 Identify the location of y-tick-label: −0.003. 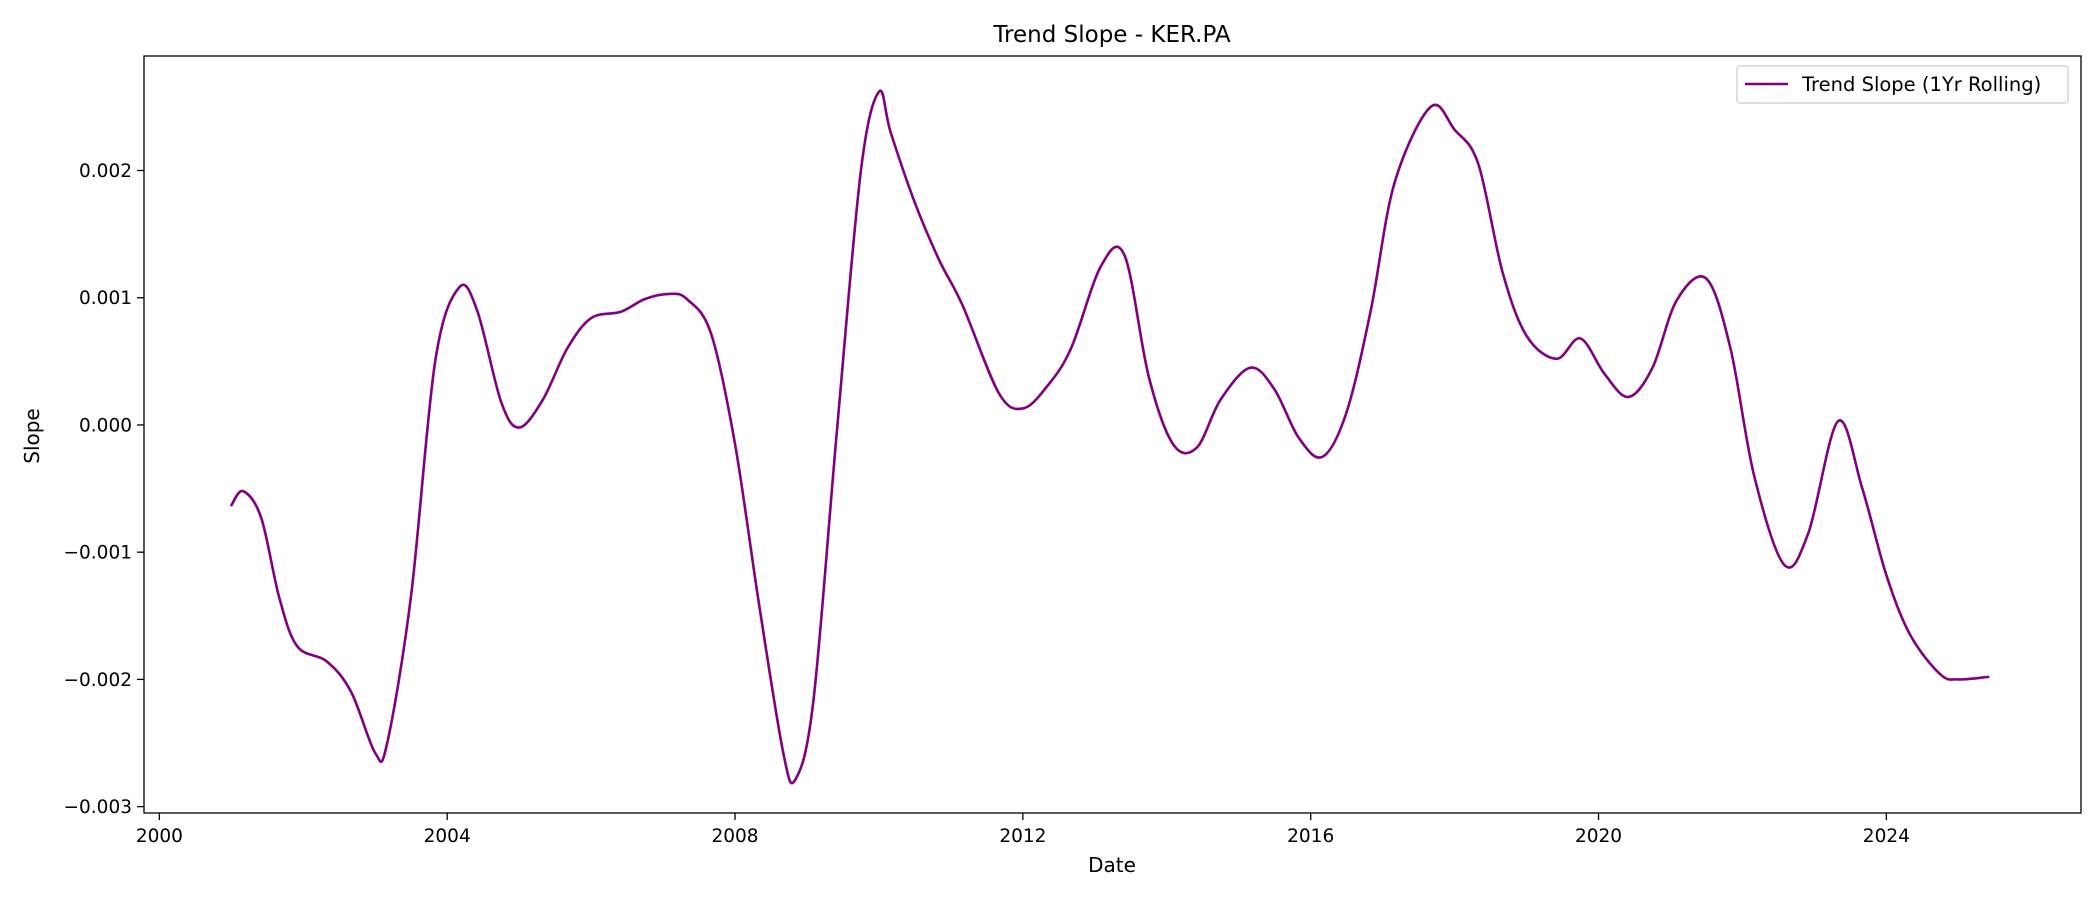
(98, 807).